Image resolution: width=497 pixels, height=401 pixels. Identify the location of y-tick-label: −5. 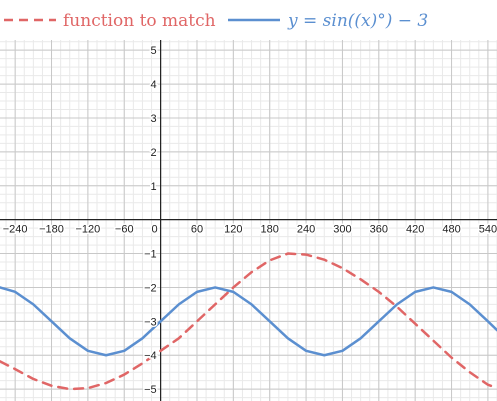
(150, 390).